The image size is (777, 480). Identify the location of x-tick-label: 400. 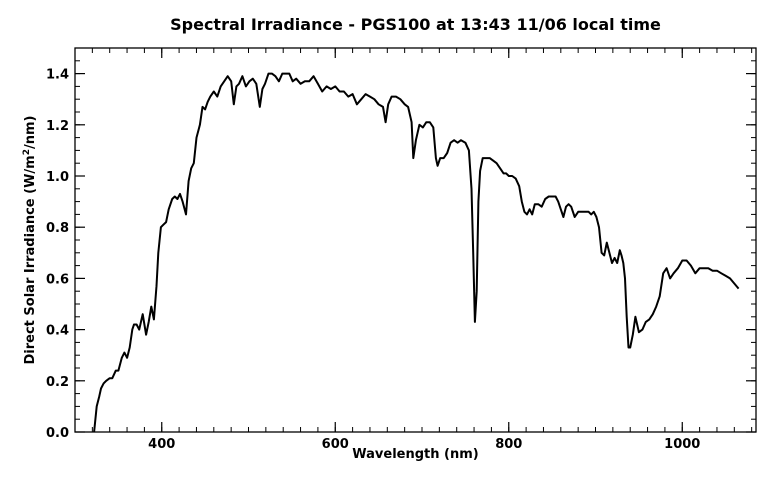
(161, 444).